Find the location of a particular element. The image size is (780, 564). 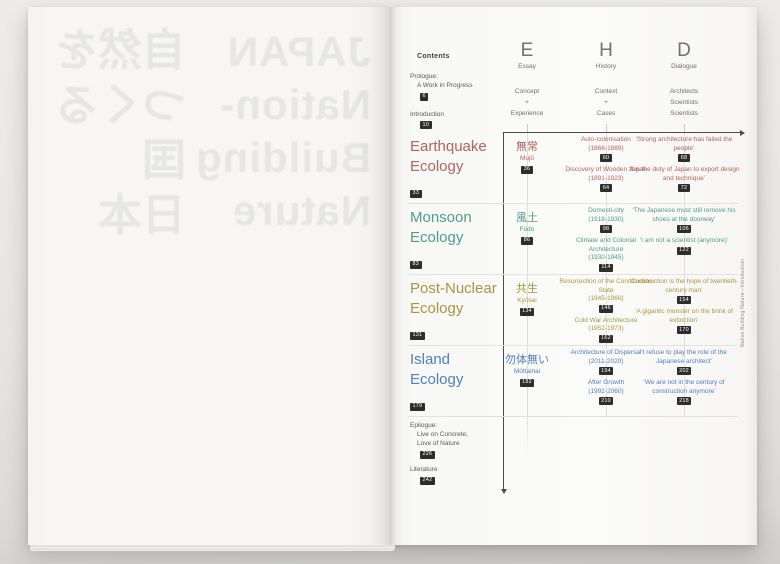

page-badge: 210 is located at coordinates (606, 401).